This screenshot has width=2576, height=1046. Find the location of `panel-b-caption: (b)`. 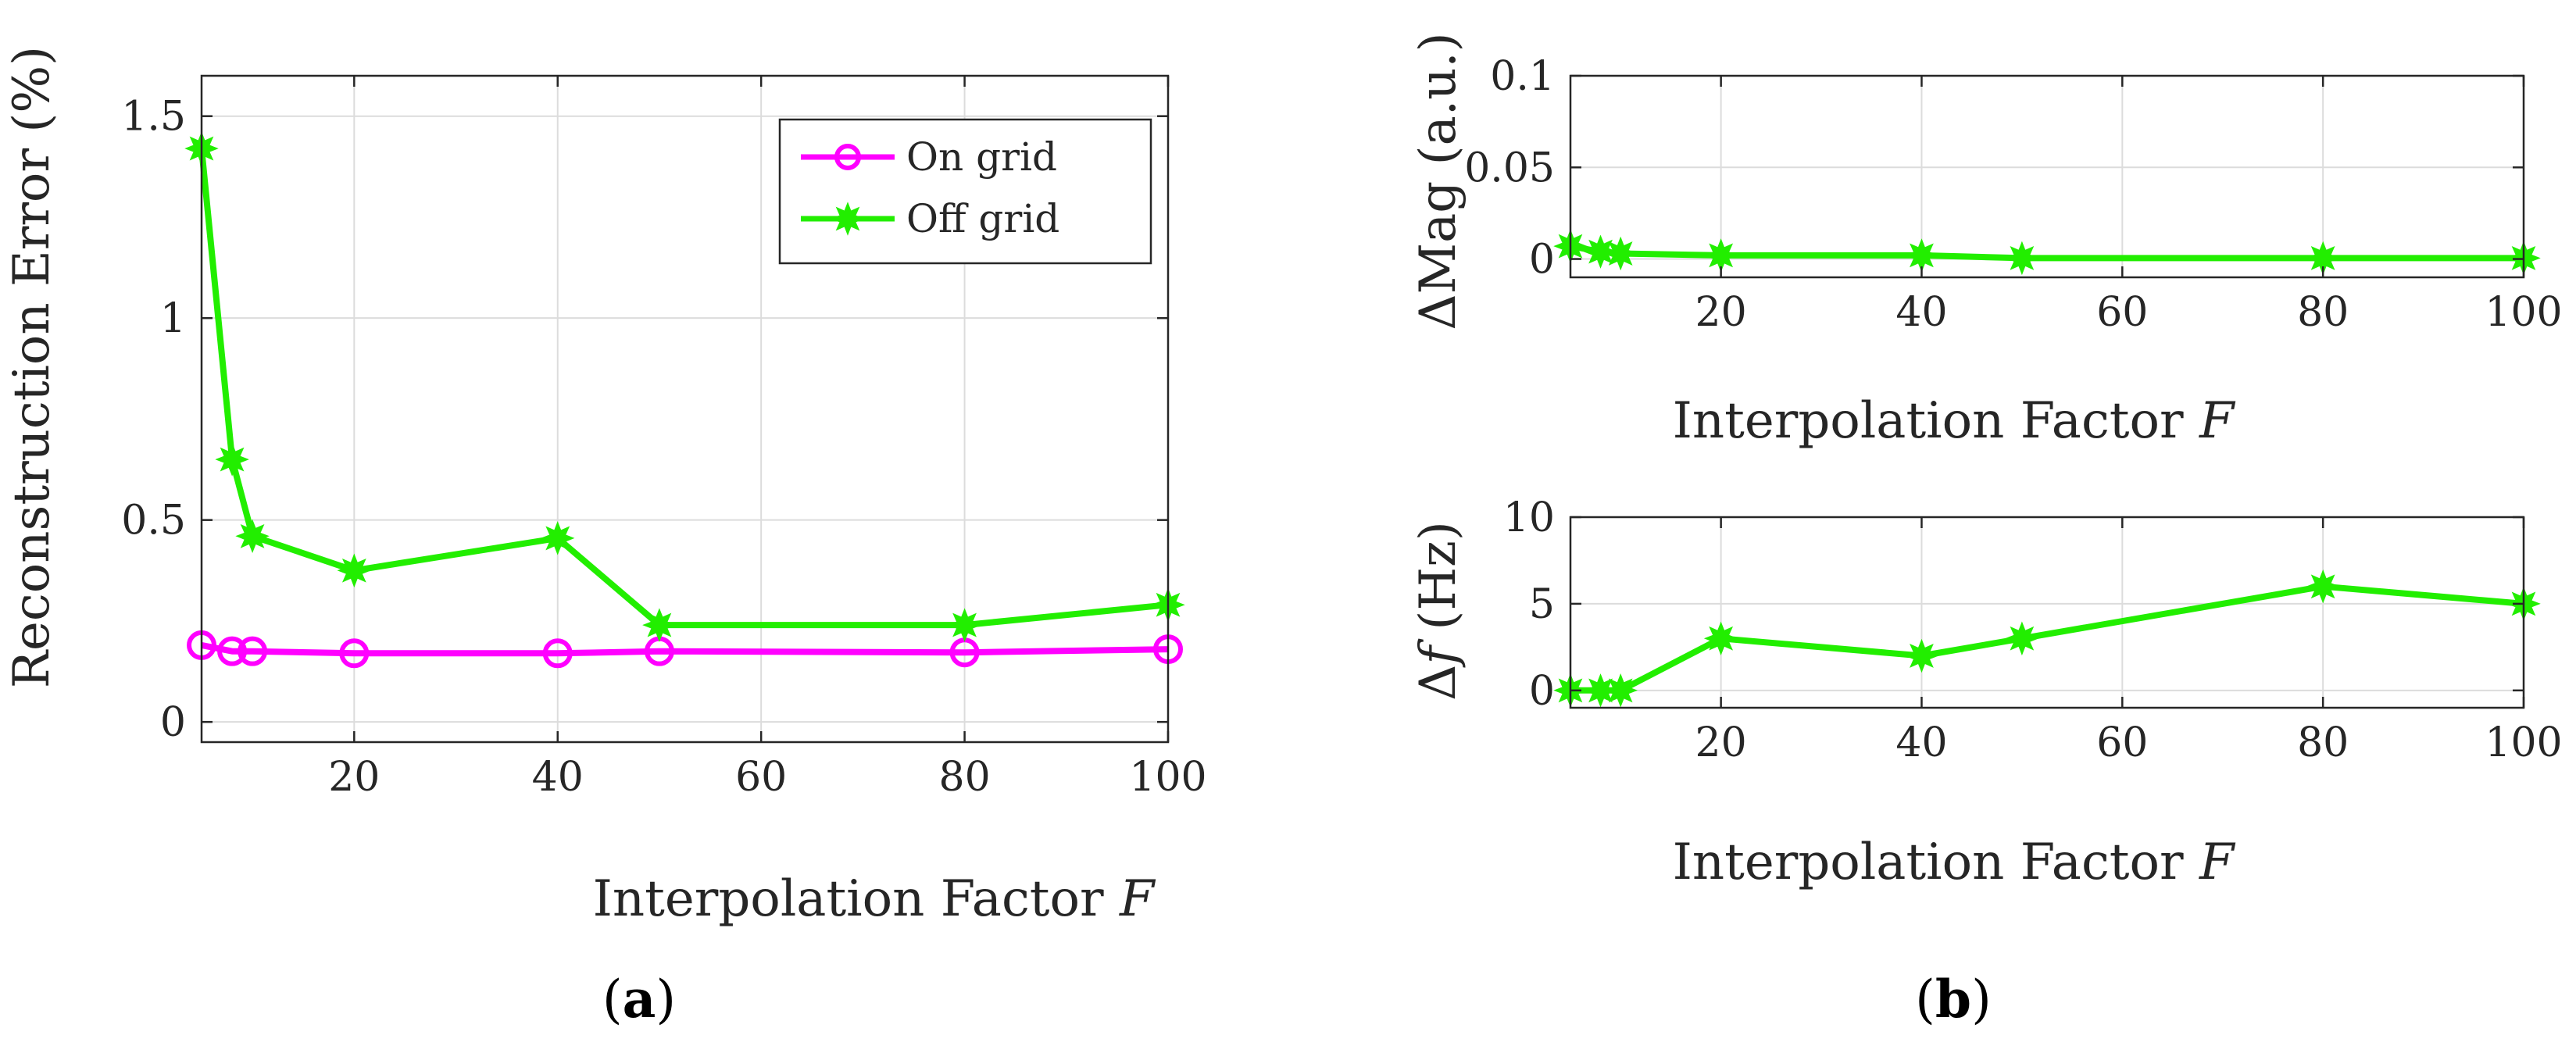

panel-b-caption: (b) is located at coordinates (1954, 999).